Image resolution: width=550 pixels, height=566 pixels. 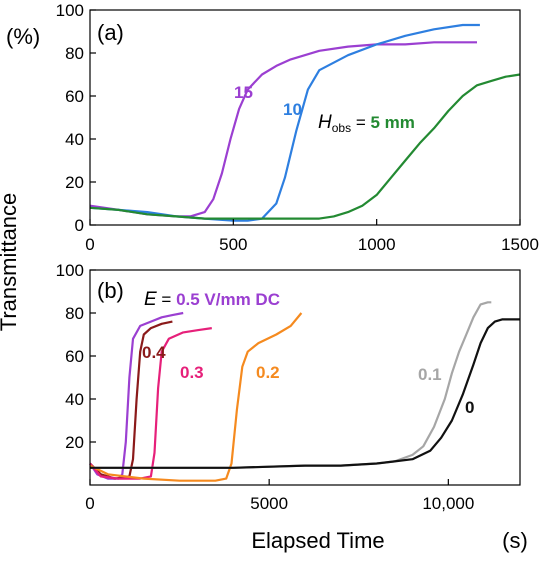 I want to click on series-line-0.5-V/mm-DC, so click(x=136, y=395).